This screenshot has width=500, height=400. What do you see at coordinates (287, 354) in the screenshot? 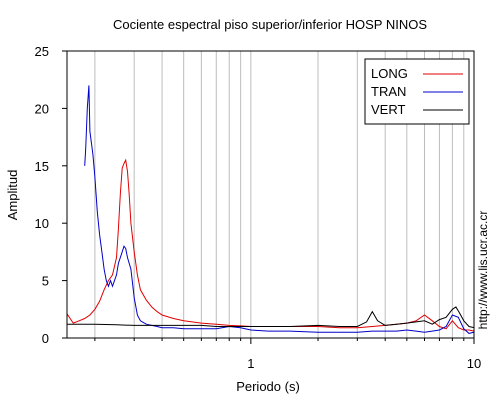
I see `x-axis-ticks: 1 10` at bounding box center [287, 354].